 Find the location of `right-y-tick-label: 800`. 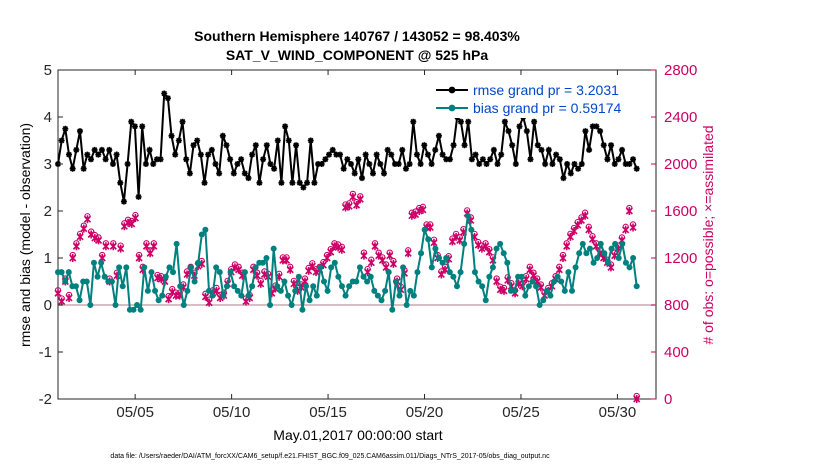

right-y-tick-label: 800 is located at coordinates (676, 305).